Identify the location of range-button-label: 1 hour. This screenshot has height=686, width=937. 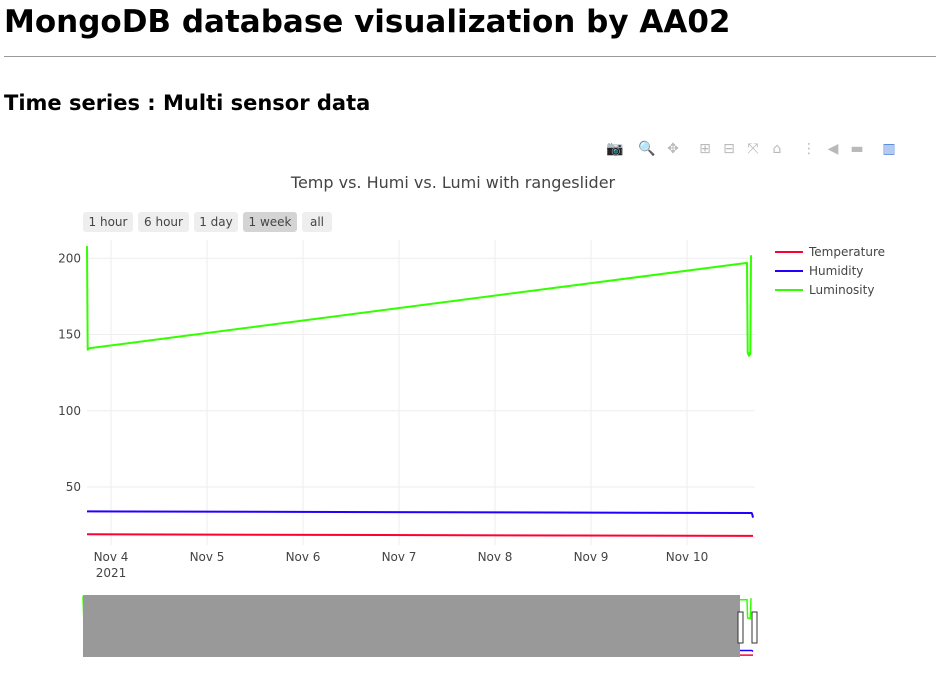
(108, 222).